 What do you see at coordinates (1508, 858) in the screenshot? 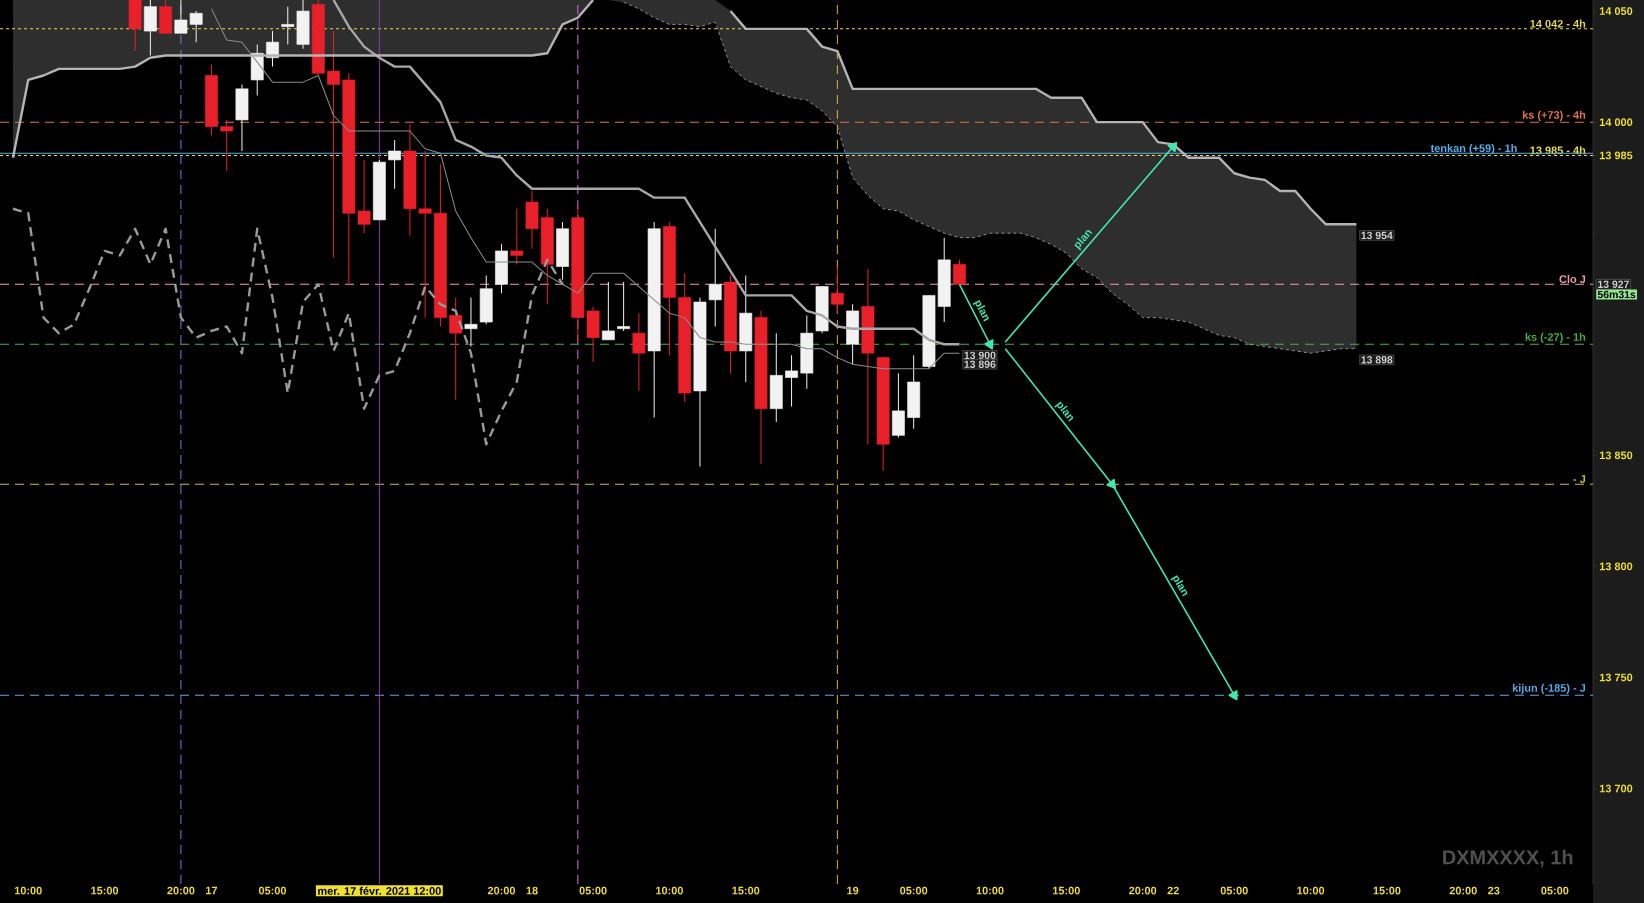
I see `annotation: DXMXXXX, 1h` at bounding box center [1508, 858].